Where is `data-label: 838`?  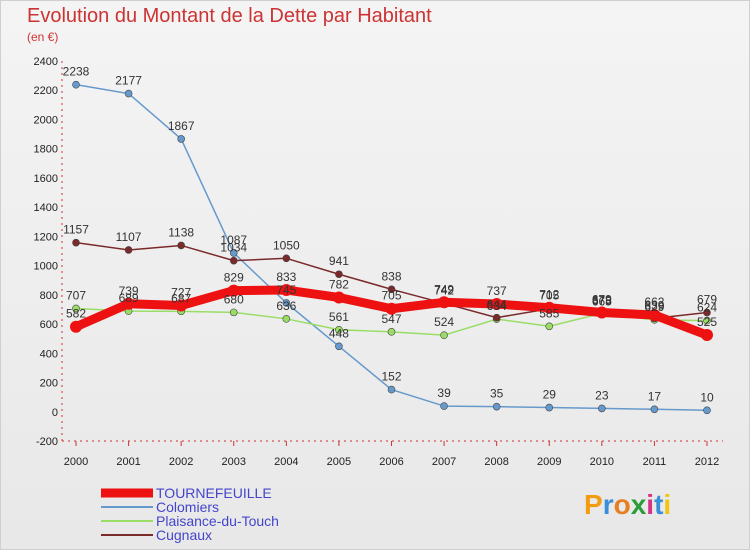 data-label: 838 is located at coordinates (391, 276).